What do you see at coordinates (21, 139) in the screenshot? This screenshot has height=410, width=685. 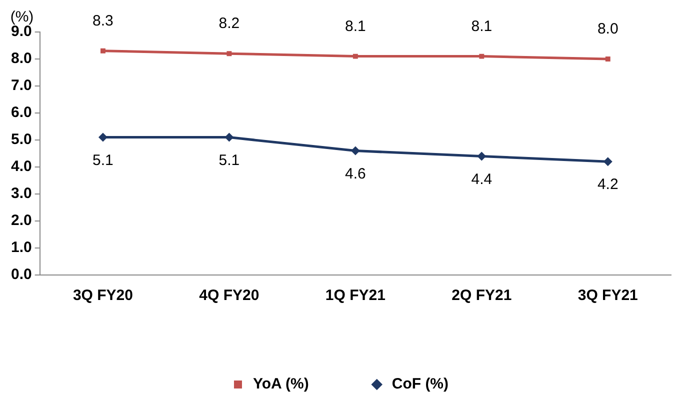 I see `y-tick-label: 5.0` at bounding box center [21, 139].